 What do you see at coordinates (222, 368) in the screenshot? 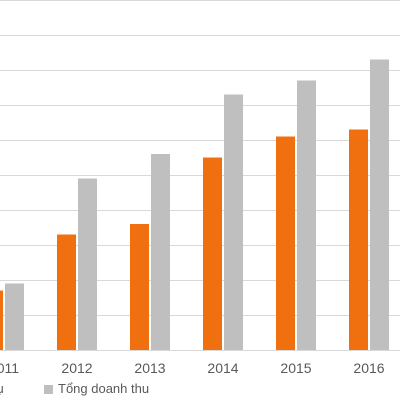
I see `x-tick-label: 2014` at bounding box center [222, 368].